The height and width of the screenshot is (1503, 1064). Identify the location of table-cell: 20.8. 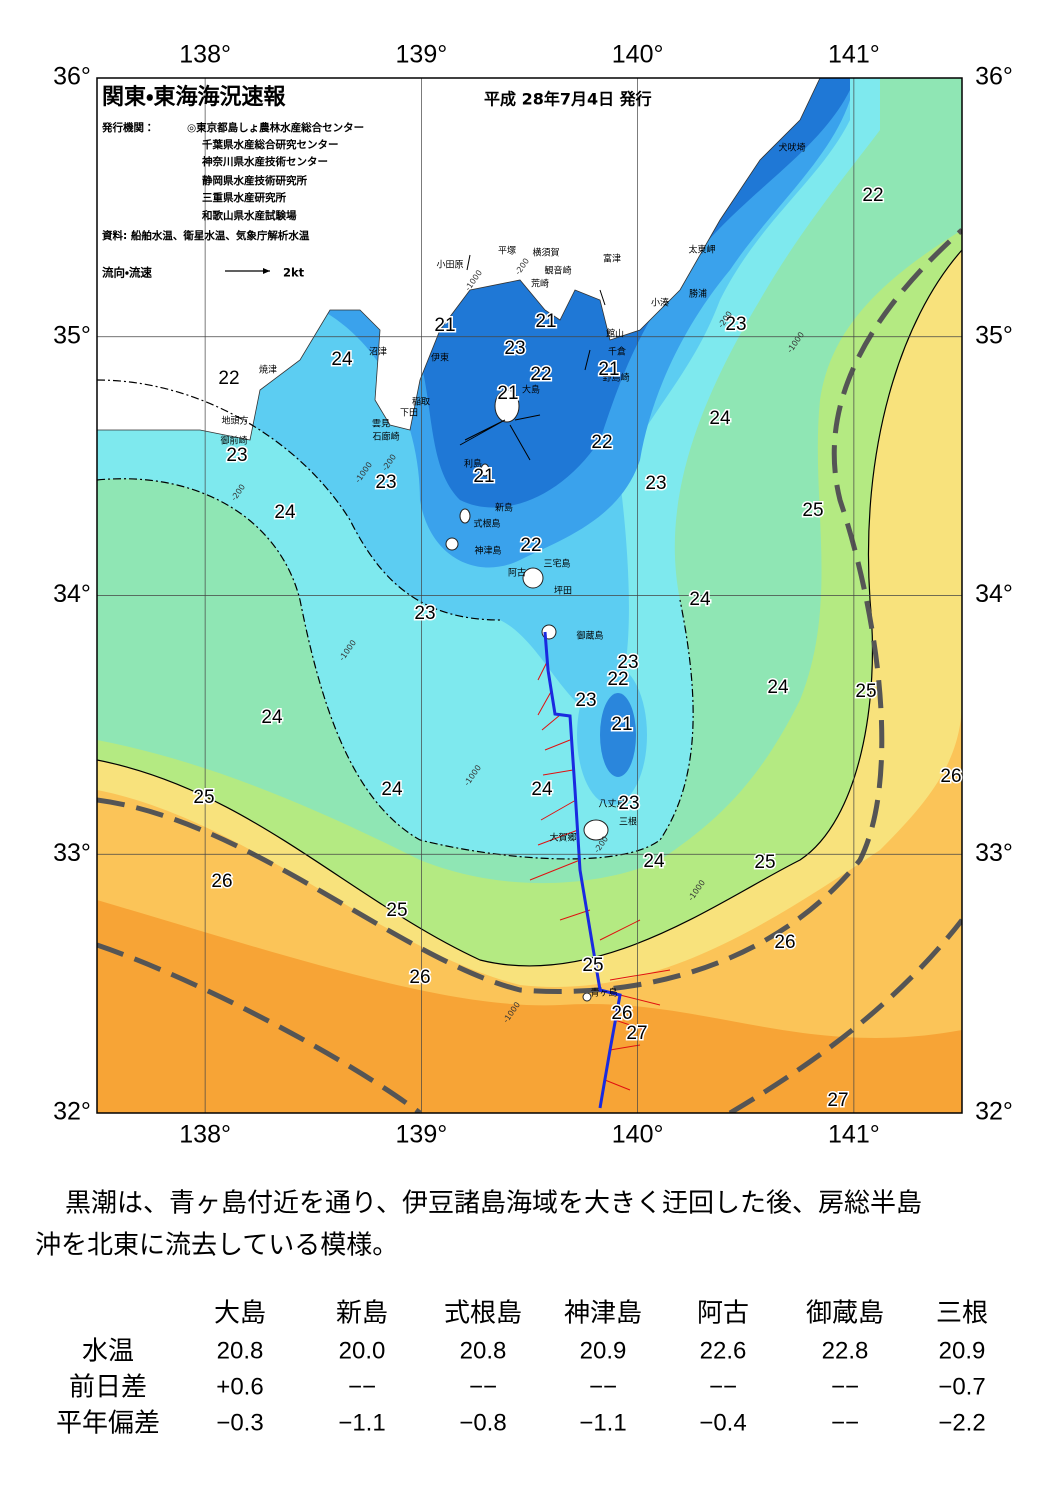
(240, 1350).